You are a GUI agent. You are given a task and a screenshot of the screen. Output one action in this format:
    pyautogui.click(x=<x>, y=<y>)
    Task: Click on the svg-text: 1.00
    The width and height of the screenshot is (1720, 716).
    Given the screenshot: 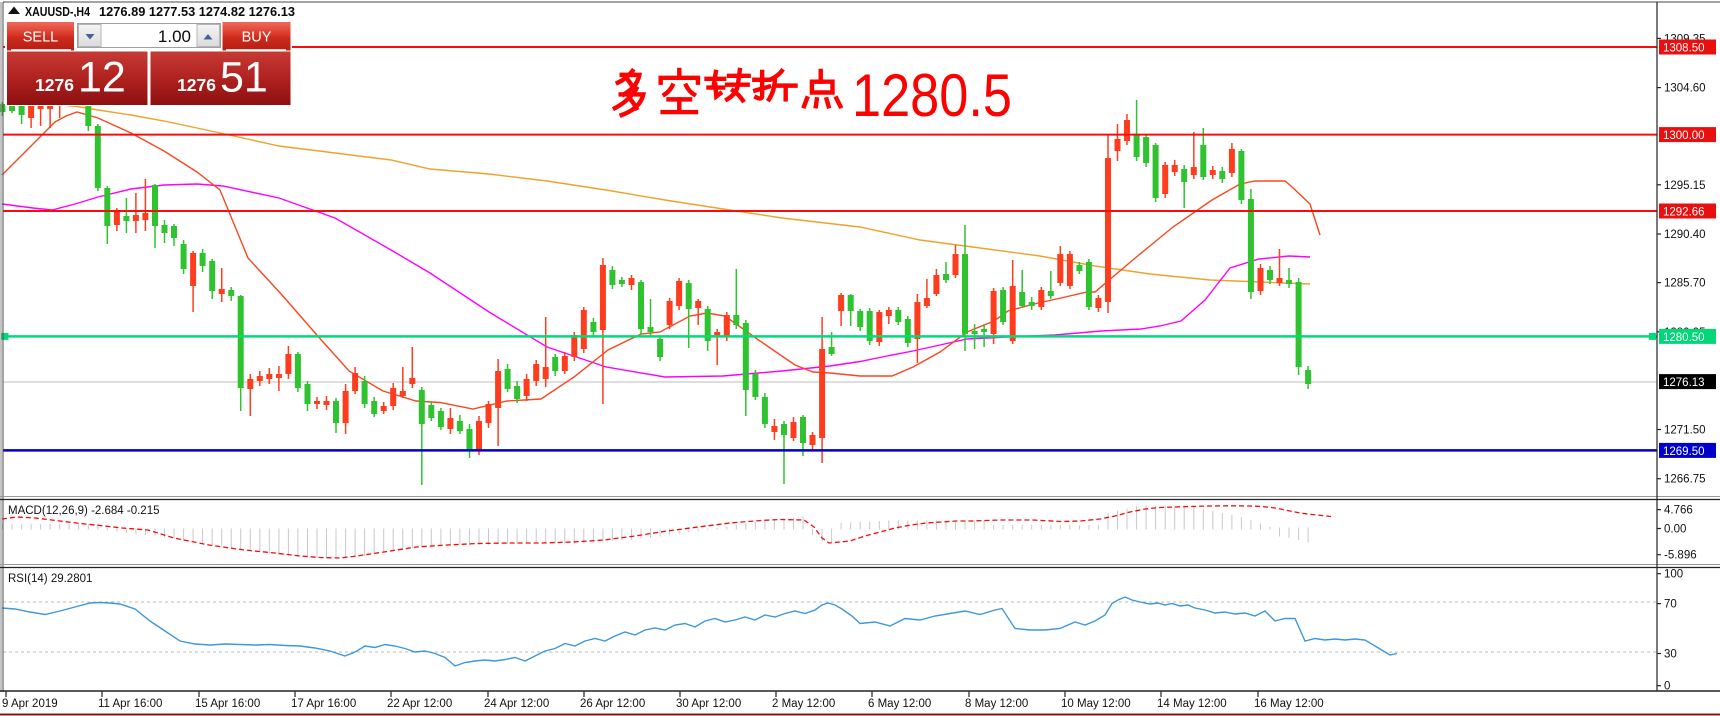 What is the action you would take?
    pyautogui.click(x=174, y=36)
    